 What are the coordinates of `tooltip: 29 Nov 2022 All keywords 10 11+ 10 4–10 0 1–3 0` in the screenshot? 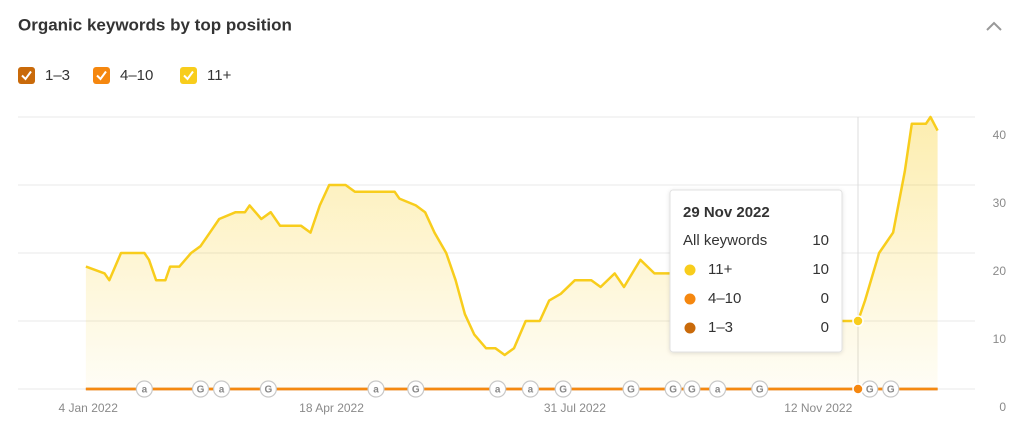 It's located at (756, 271).